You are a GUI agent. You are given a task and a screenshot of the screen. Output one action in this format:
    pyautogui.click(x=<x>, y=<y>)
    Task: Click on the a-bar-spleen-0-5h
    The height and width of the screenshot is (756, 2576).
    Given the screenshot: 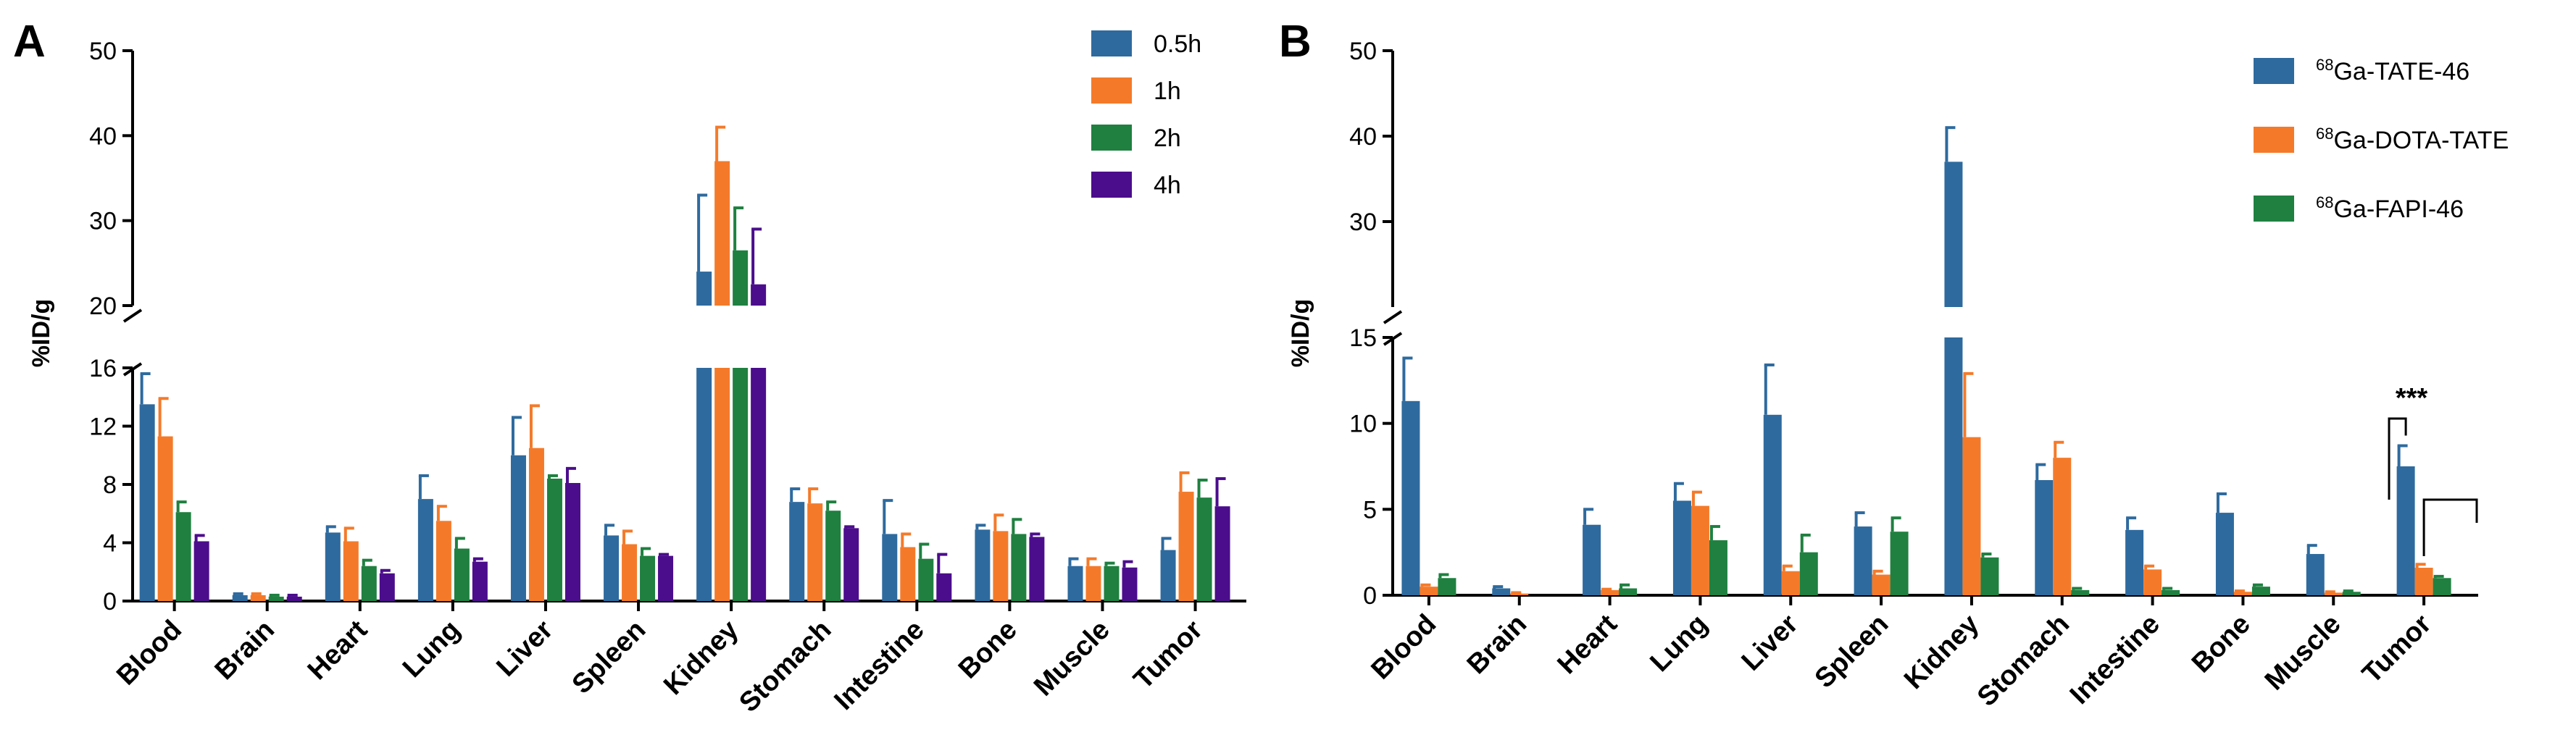 What is the action you would take?
    pyautogui.click(x=612, y=568)
    